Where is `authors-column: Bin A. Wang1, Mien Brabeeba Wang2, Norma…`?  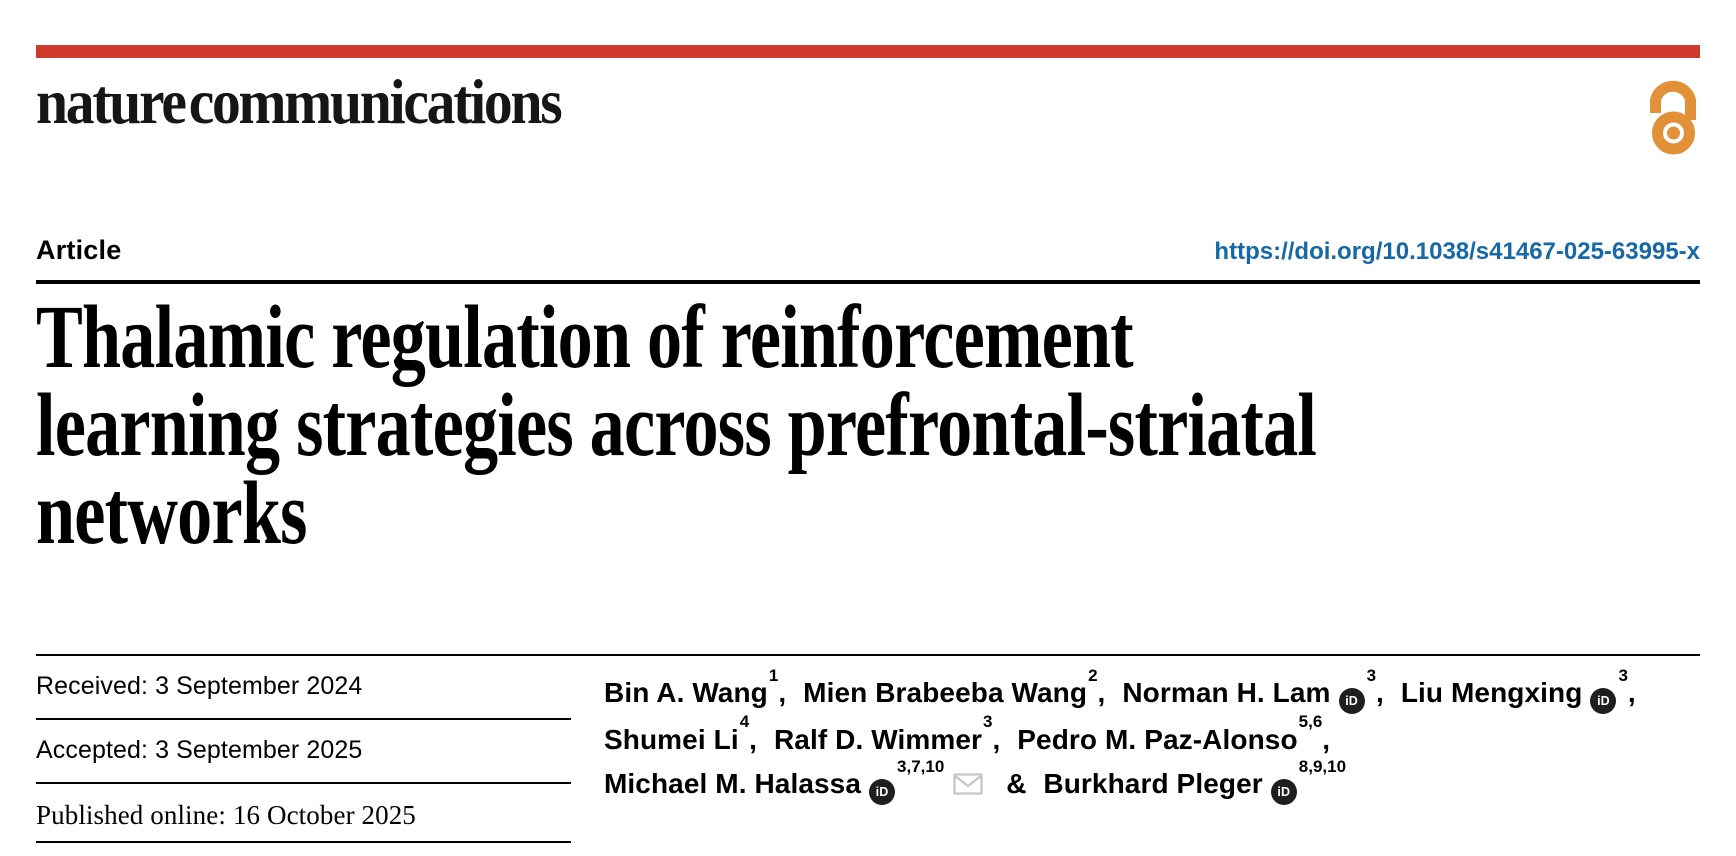
authors-column: Bin A. Wang1, Mien Brabeeba Wang2, Norma… is located at coordinates (1152, 756).